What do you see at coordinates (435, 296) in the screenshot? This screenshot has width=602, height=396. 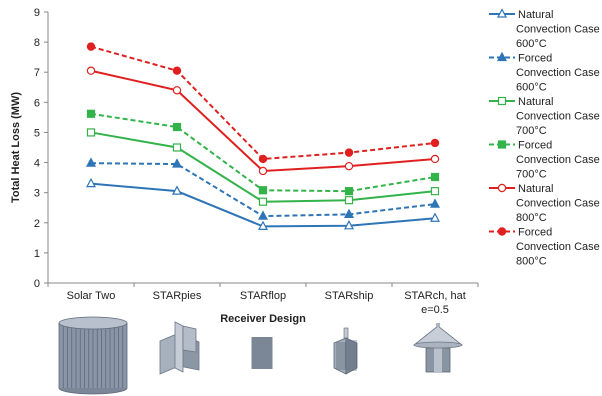 I see `x-tick-label: STARch, hat` at bounding box center [435, 296].